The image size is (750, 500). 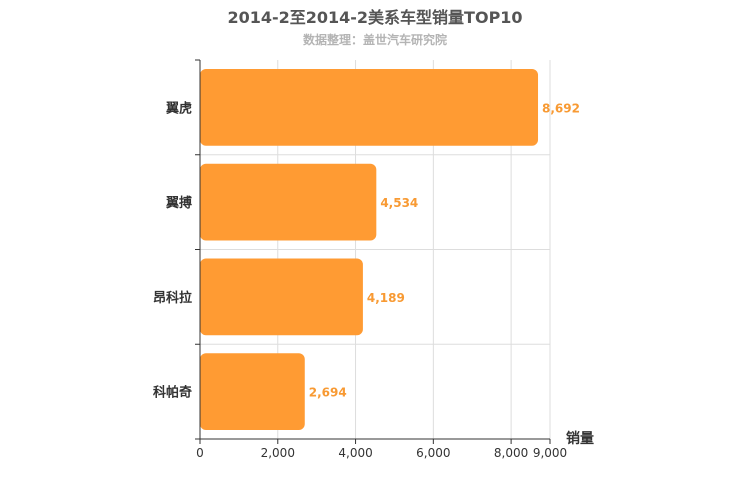 What do you see at coordinates (172, 393) in the screenshot?
I see `y-tick-label: 科帕奇` at bounding box center [172, 393].